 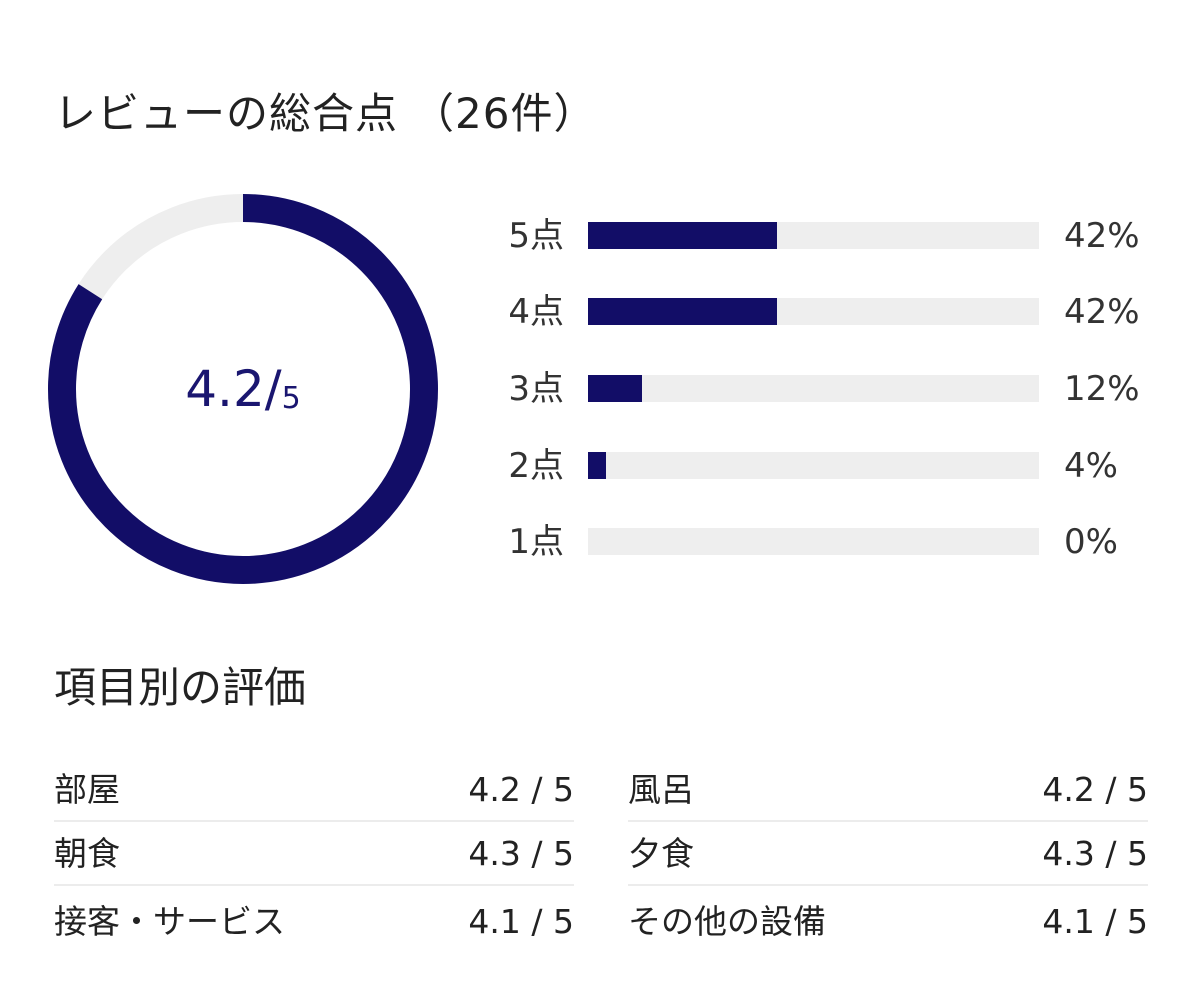 I want to click on category-rating-item: その他の設備 4.1 / 5, so click(x=888, y=921).